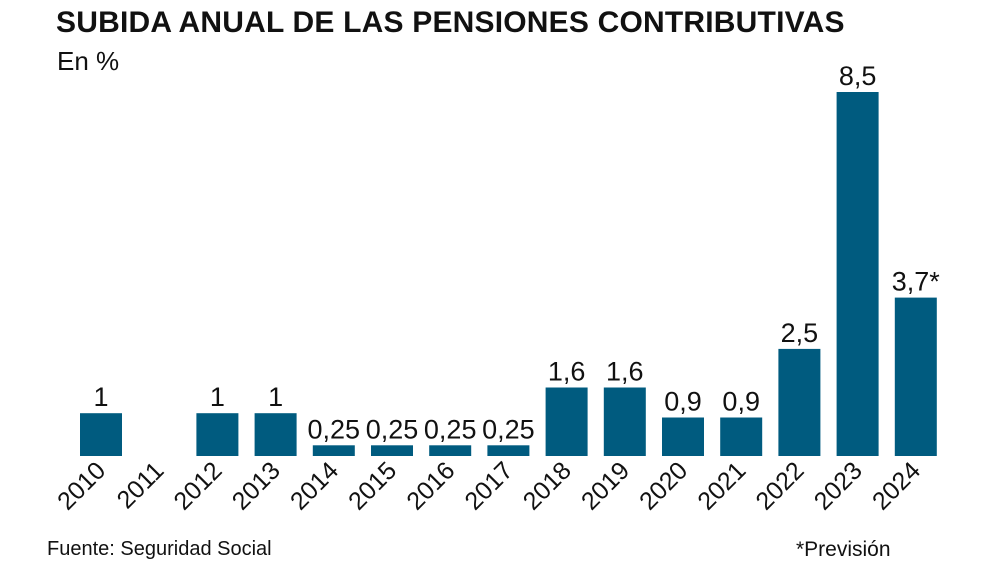 This screenshot has width=1000, height=567. I want to click on tick-label-2018: 2018, so click(547, 485).